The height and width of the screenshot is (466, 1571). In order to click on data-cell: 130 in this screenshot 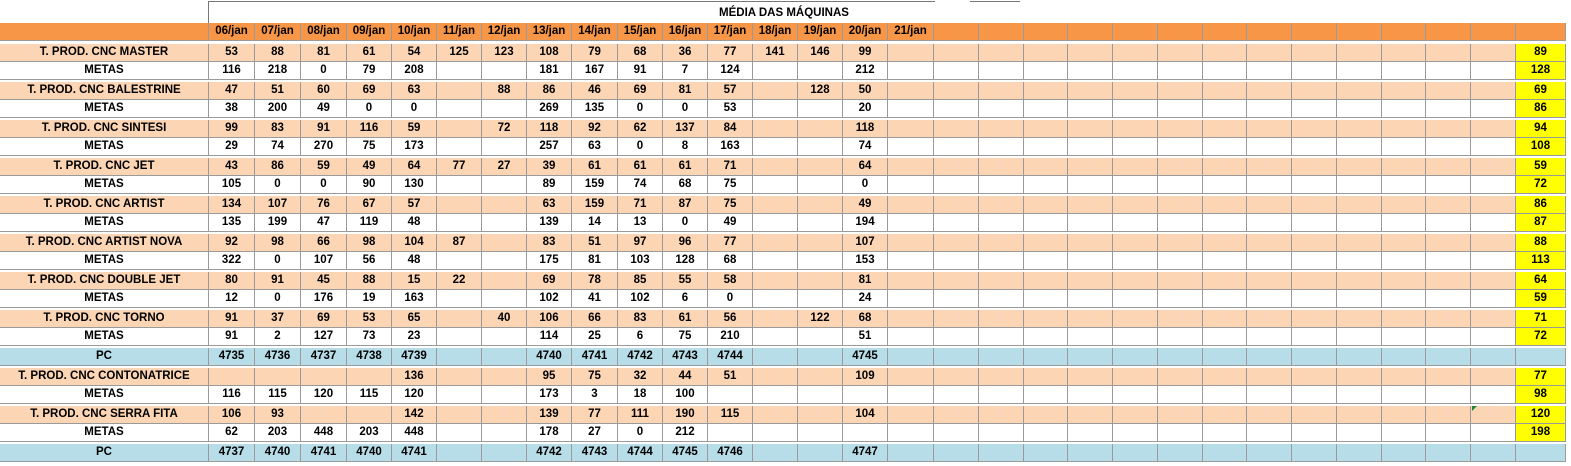, I will do `click(414, 185)`.